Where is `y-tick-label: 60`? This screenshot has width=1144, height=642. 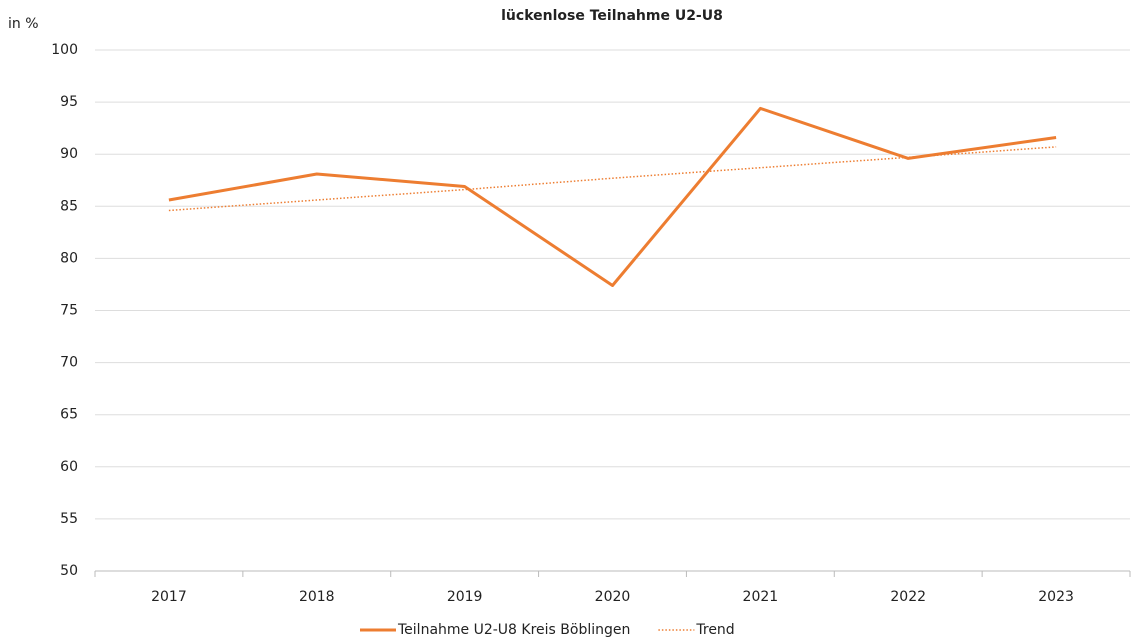
y-tick-label: 60 is located at coordinates (69, 467).